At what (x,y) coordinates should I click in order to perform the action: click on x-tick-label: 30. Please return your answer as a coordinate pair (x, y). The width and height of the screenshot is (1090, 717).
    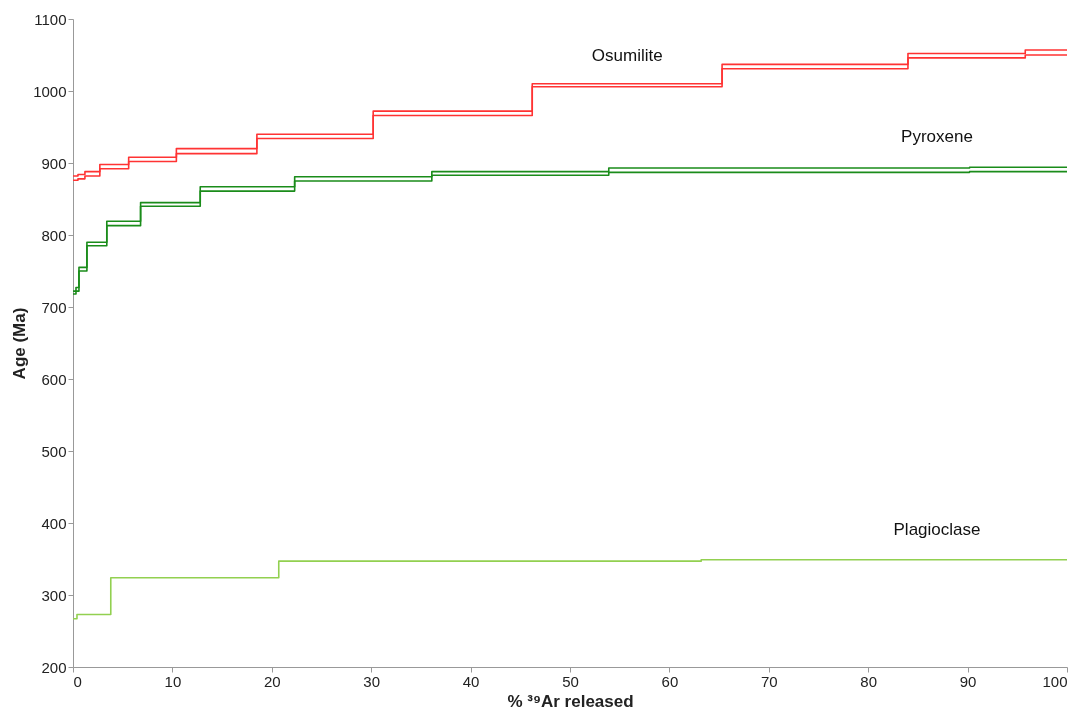
    Looking at the image, I should click on (372, 681).